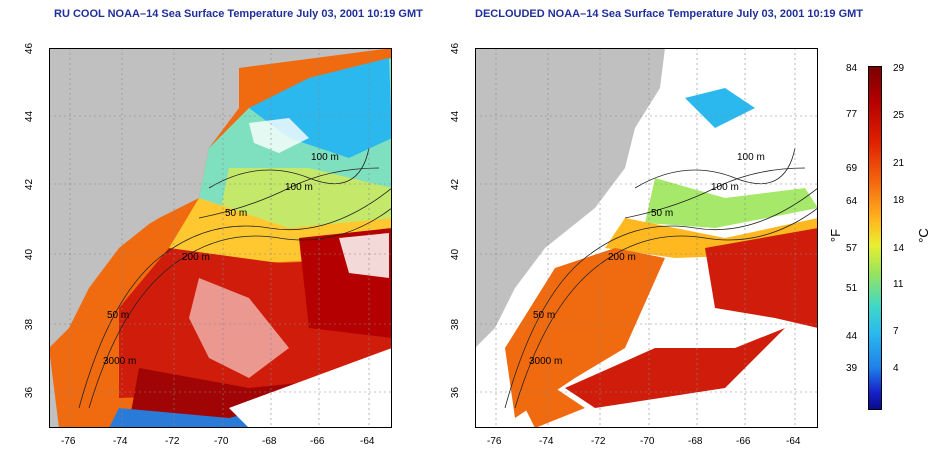 This screenshot has height=475, width=950. Describe the element at coordinates (896, 331) in the screenshot. I see `celsius-tick: 7` at that location.